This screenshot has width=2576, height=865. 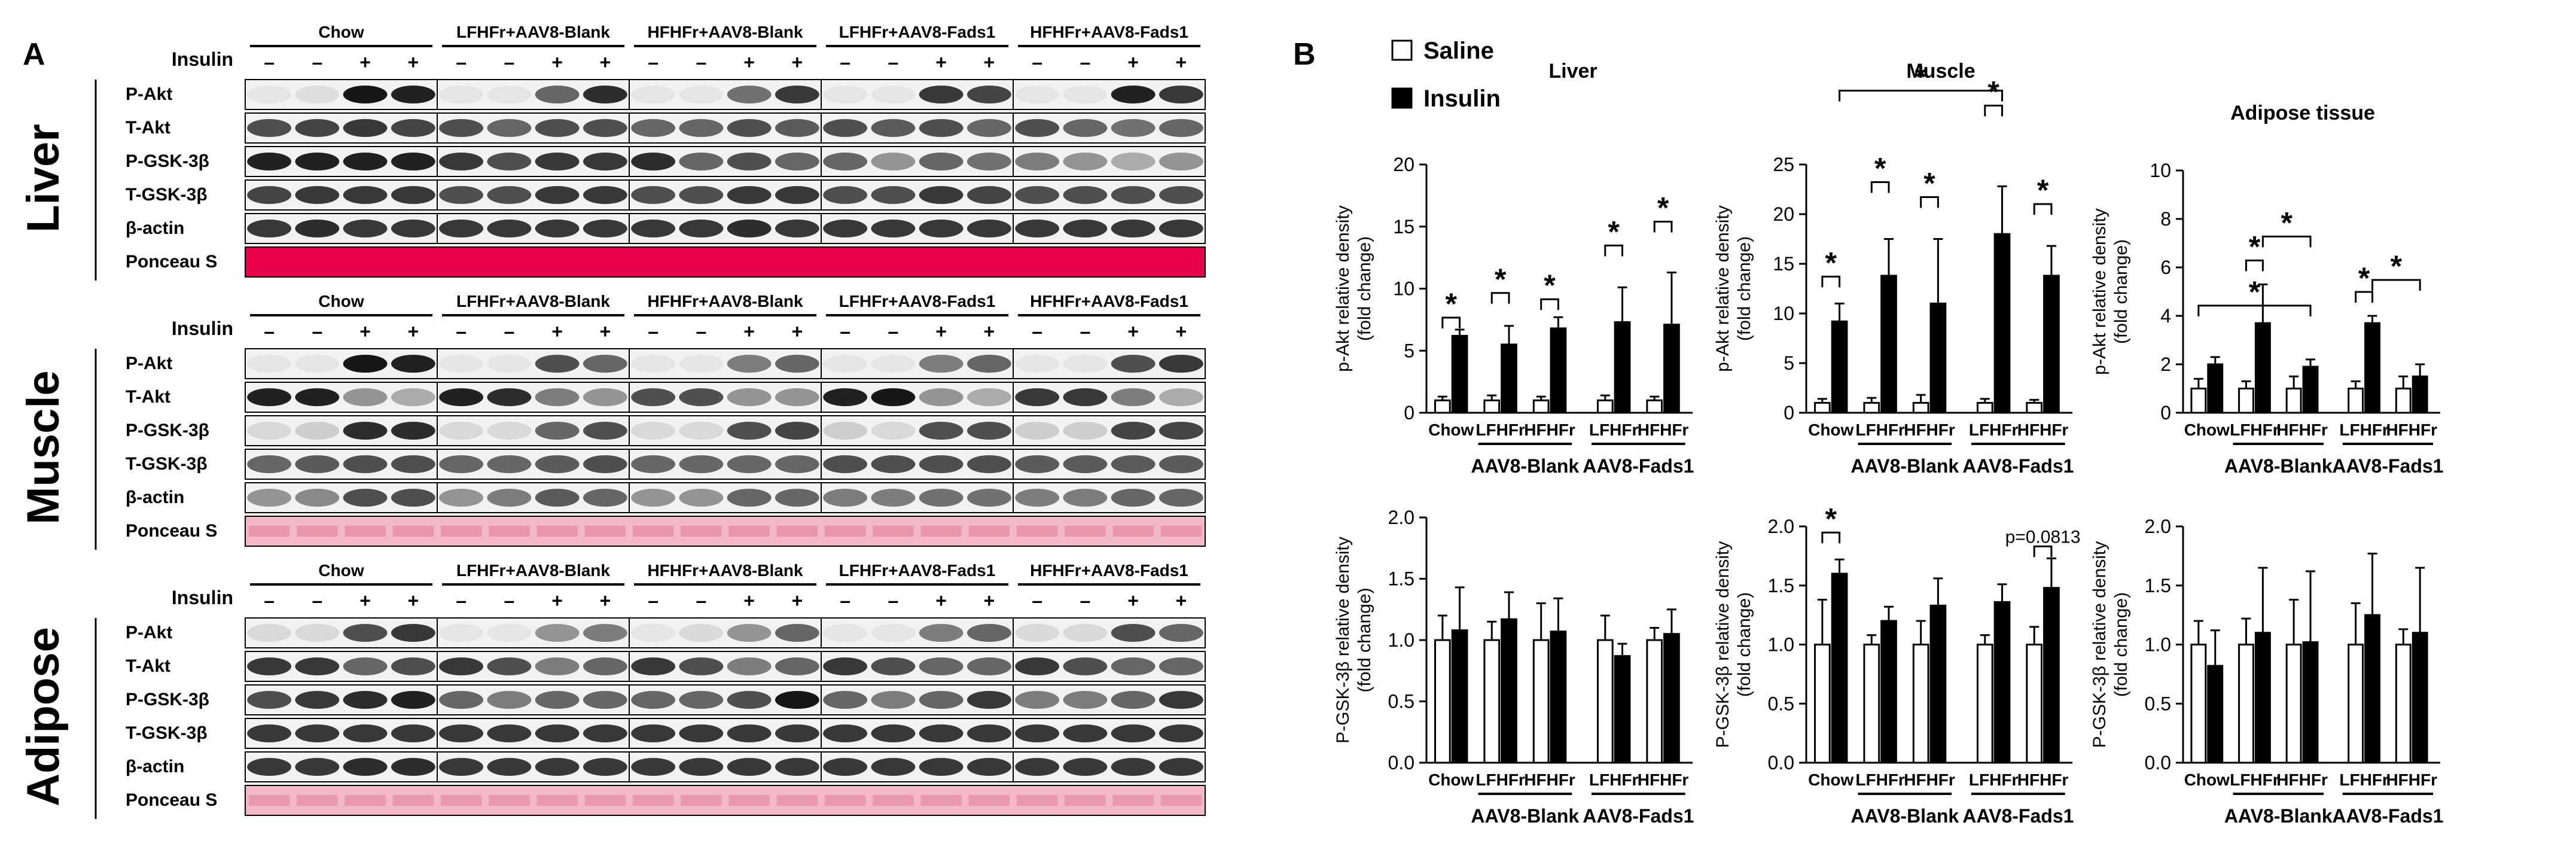 I want to click on tissue-label: Liver, so click(x=44, y=178).